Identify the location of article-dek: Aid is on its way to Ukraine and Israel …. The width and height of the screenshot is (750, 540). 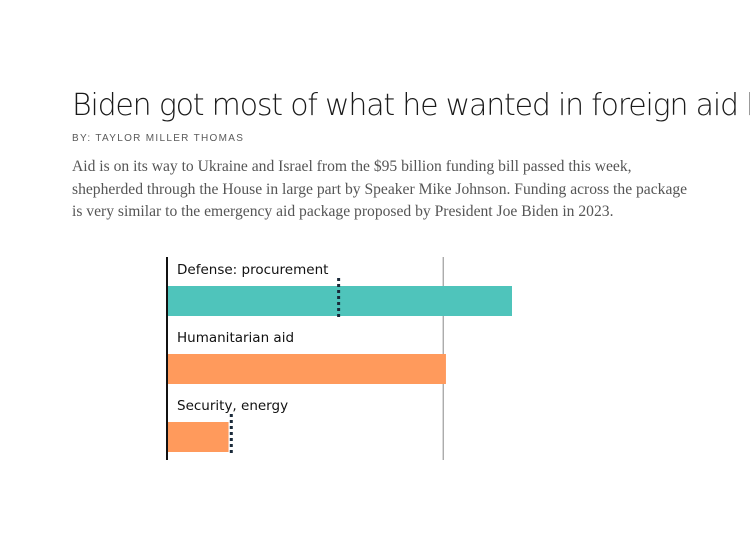
(380, 189).